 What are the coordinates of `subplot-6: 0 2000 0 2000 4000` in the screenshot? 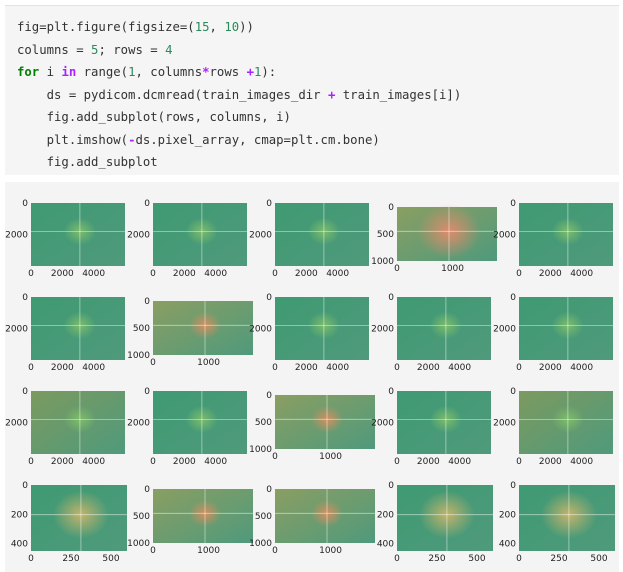 It's located at (65, 333).